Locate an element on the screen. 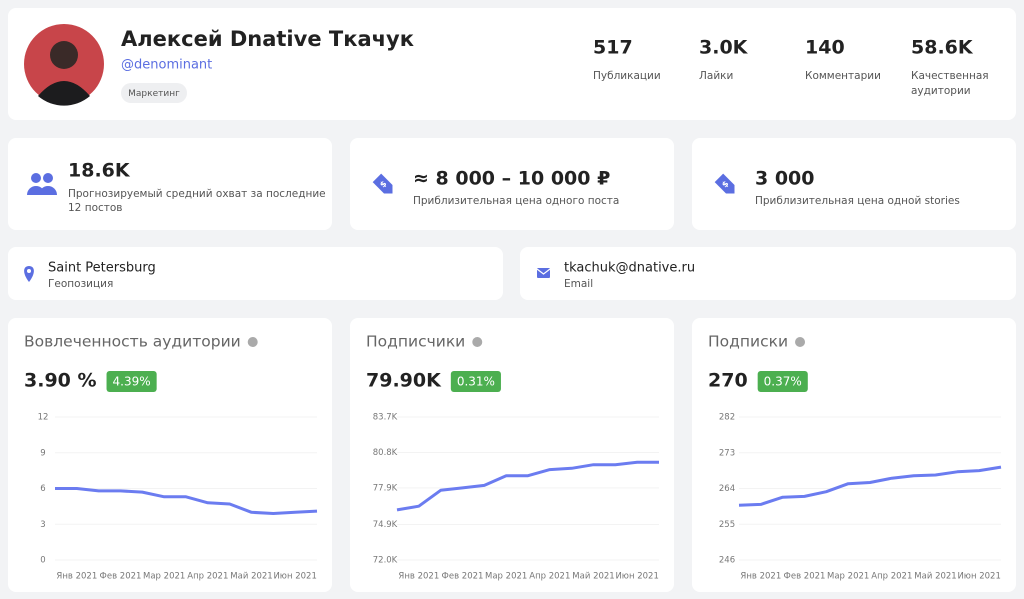 This screenshot has height=599, width=1024. current-value: 270 is located at coordinates (728, 381).